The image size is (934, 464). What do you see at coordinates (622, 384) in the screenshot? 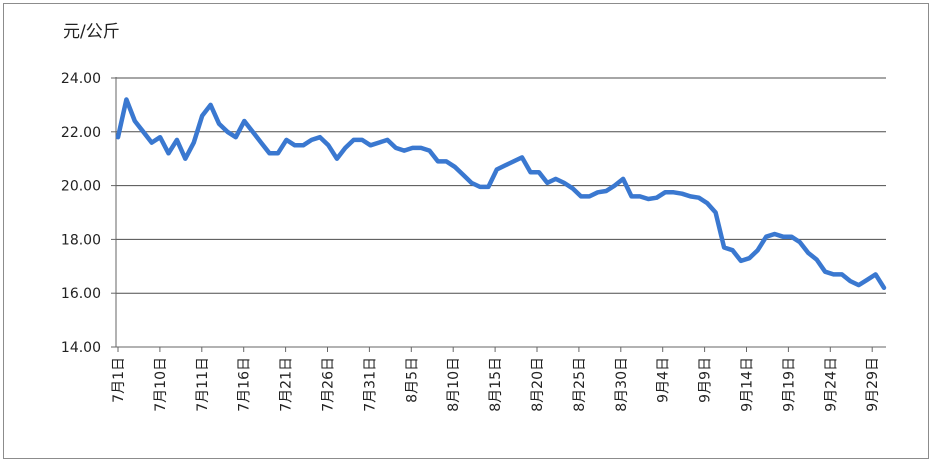
I see `x-tick-label: 8月30日` at bounding box center [622, 384].